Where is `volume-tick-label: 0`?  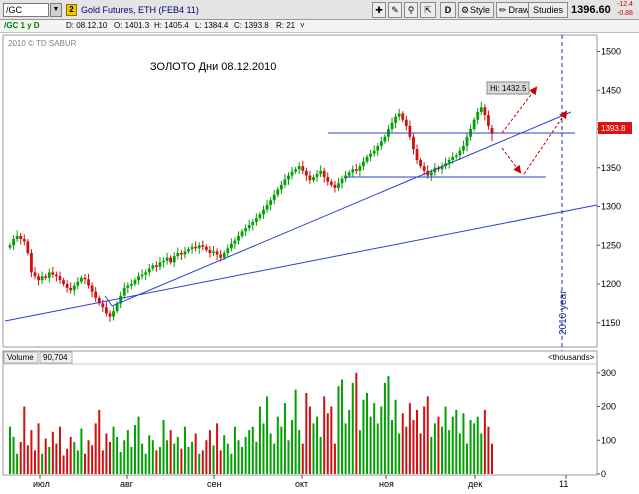
volume-tick-label: 0 is located at coordinates (603, 474).